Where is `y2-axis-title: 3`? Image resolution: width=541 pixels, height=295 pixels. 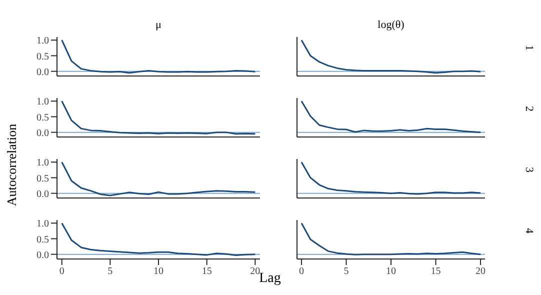 y2-axis-title: 3 is located at coordinates (529, 169).